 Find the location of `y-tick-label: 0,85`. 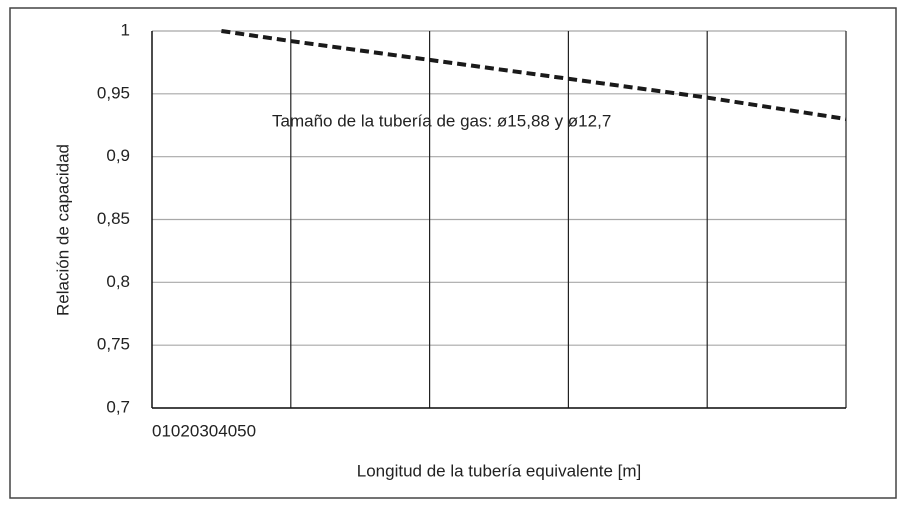

y-tick-label: 0,85 is located at coordinates (113, 218).